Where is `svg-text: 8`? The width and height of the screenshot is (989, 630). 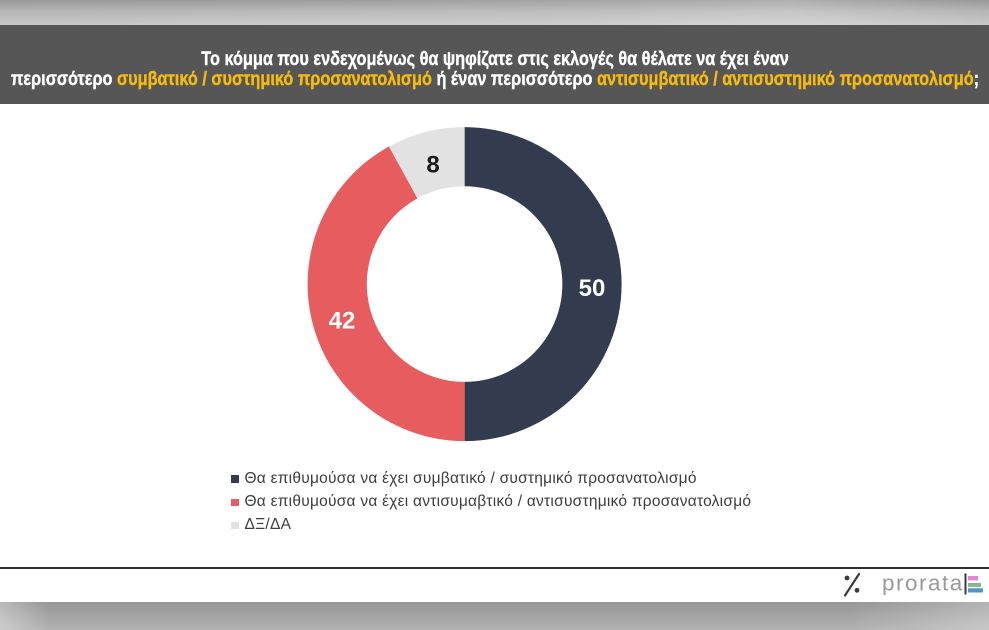 svg-text: 8 is located at coordinates (432, 165).